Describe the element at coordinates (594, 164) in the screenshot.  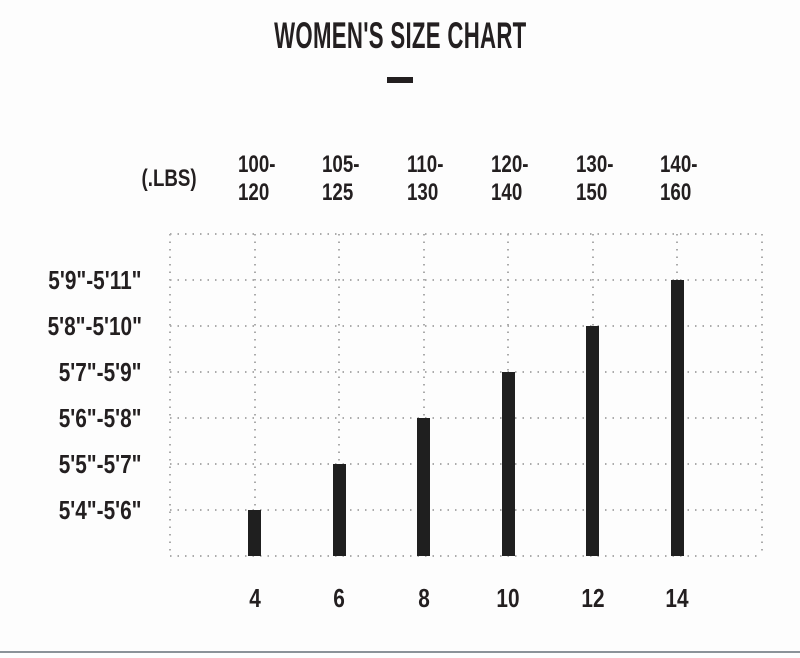
I see `weight-range-line1: 130-` at that location.